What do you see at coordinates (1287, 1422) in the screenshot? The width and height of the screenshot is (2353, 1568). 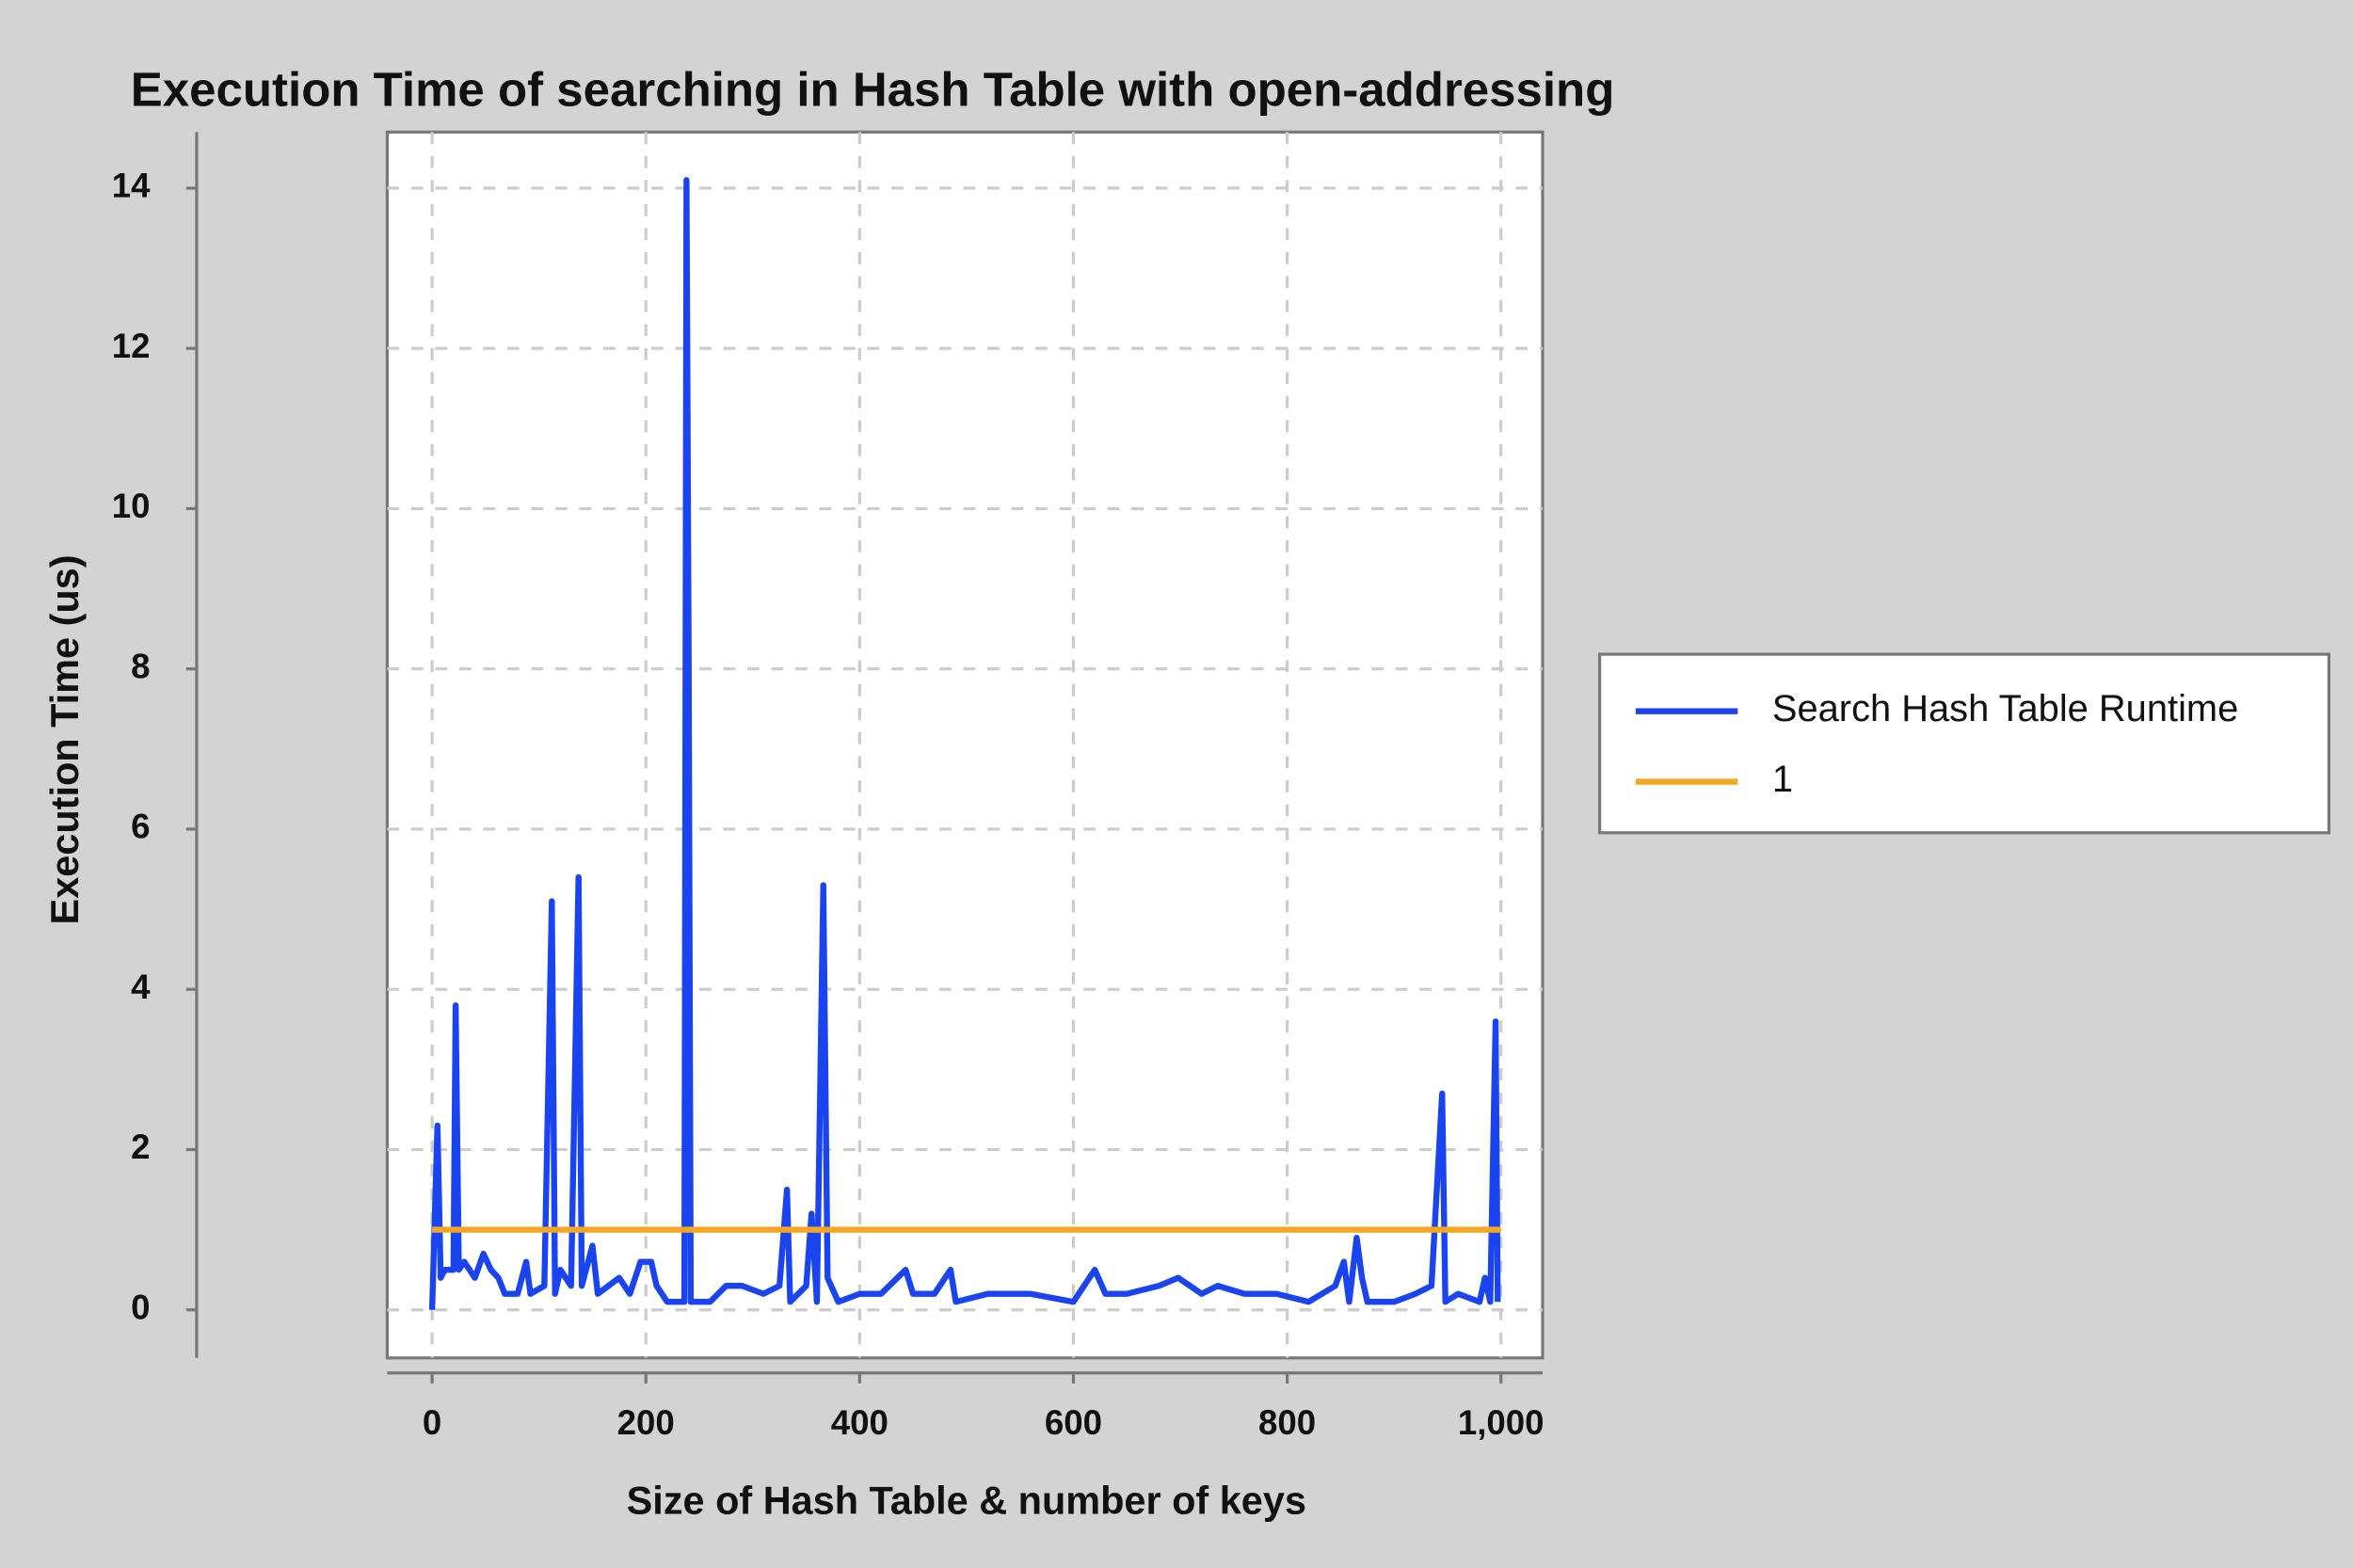 I see `x-tick-label: 800` at bounding box center [1287, 1422].